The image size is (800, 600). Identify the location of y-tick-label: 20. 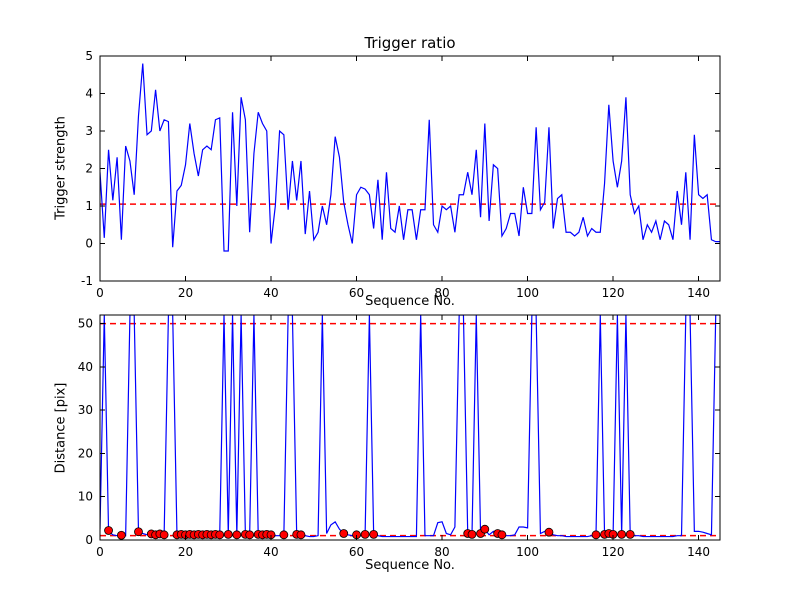
(85, 453).